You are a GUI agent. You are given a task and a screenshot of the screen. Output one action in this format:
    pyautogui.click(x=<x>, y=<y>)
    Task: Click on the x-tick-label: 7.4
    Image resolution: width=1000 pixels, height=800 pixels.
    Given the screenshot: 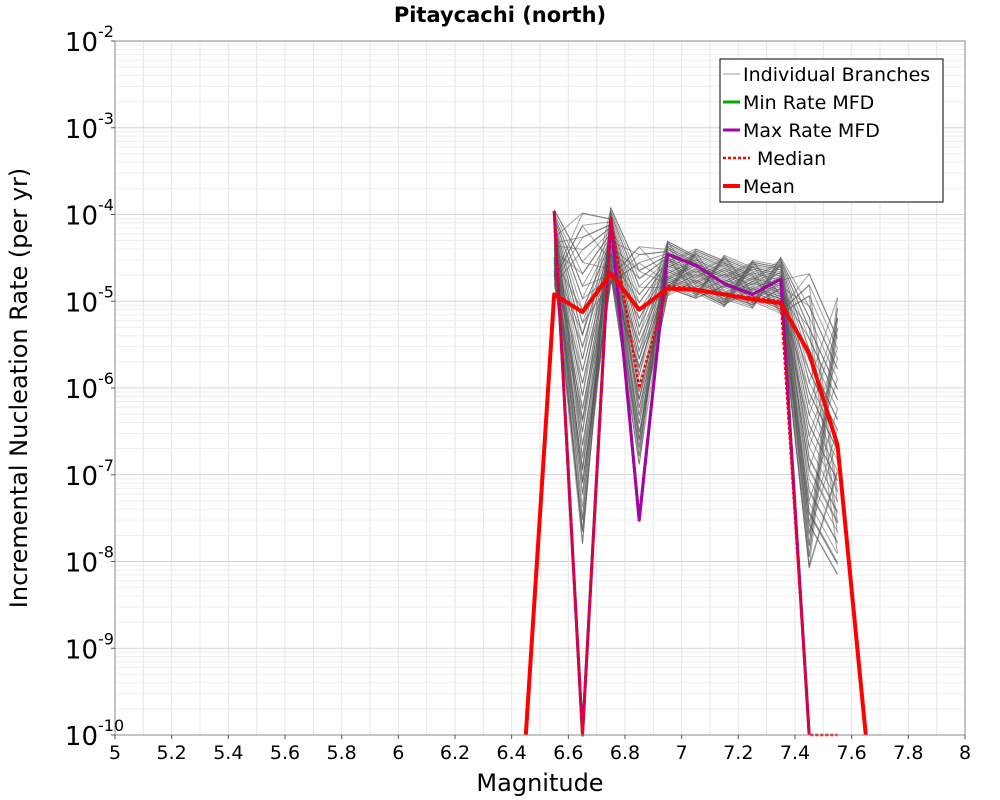 What is the action you would take?
    pyautogui.click(x=795, y=753)
    